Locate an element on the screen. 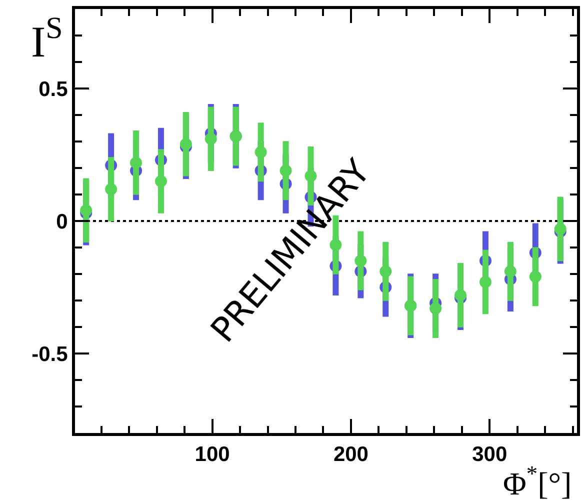 The image size is (582, 504). x-tick-label: 100 is located at coordinates (212, 454).